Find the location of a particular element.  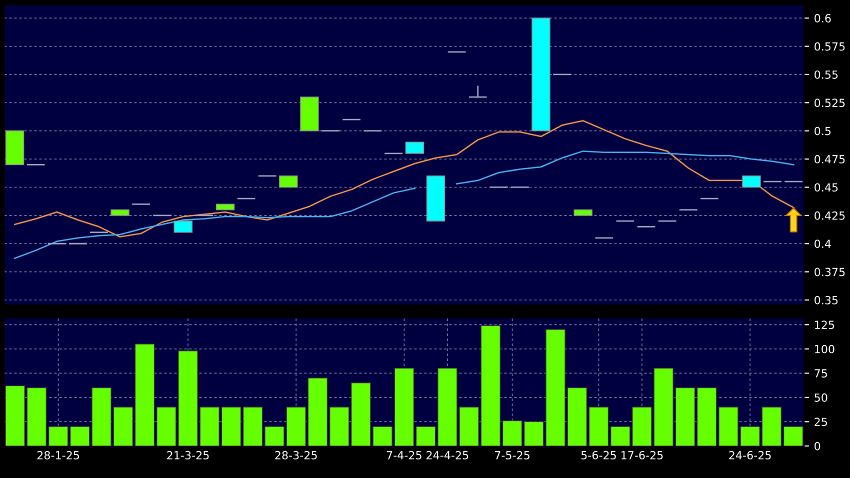

x-tick-label: 28-1-25 is located at coordinates (58, 455).